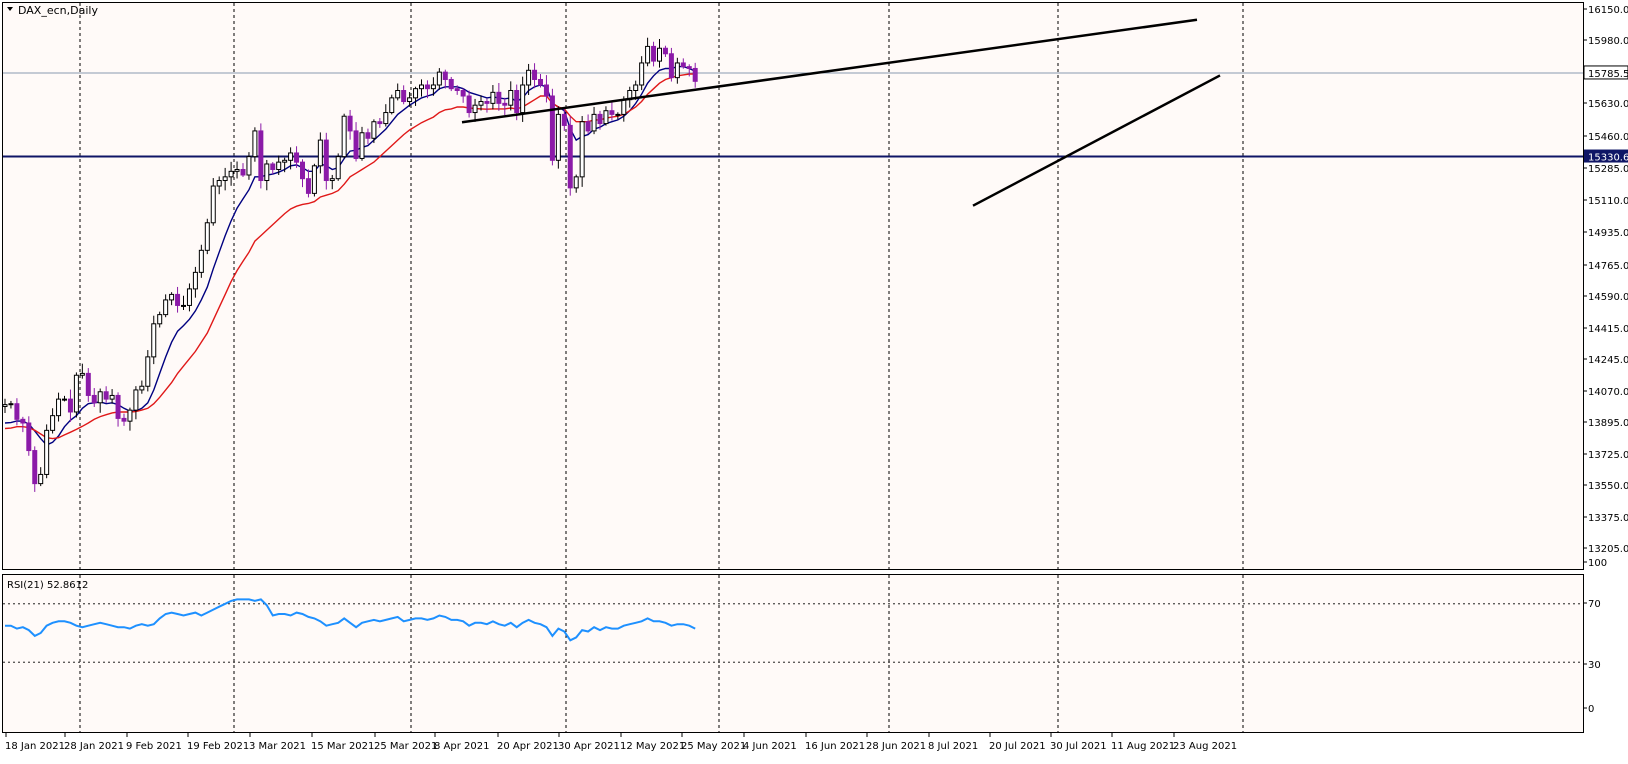  What do you see at coordinates (1597, 563) in the screenshot?
I see `rsi-tick-label: 100` at bounding box center [1597, 563].